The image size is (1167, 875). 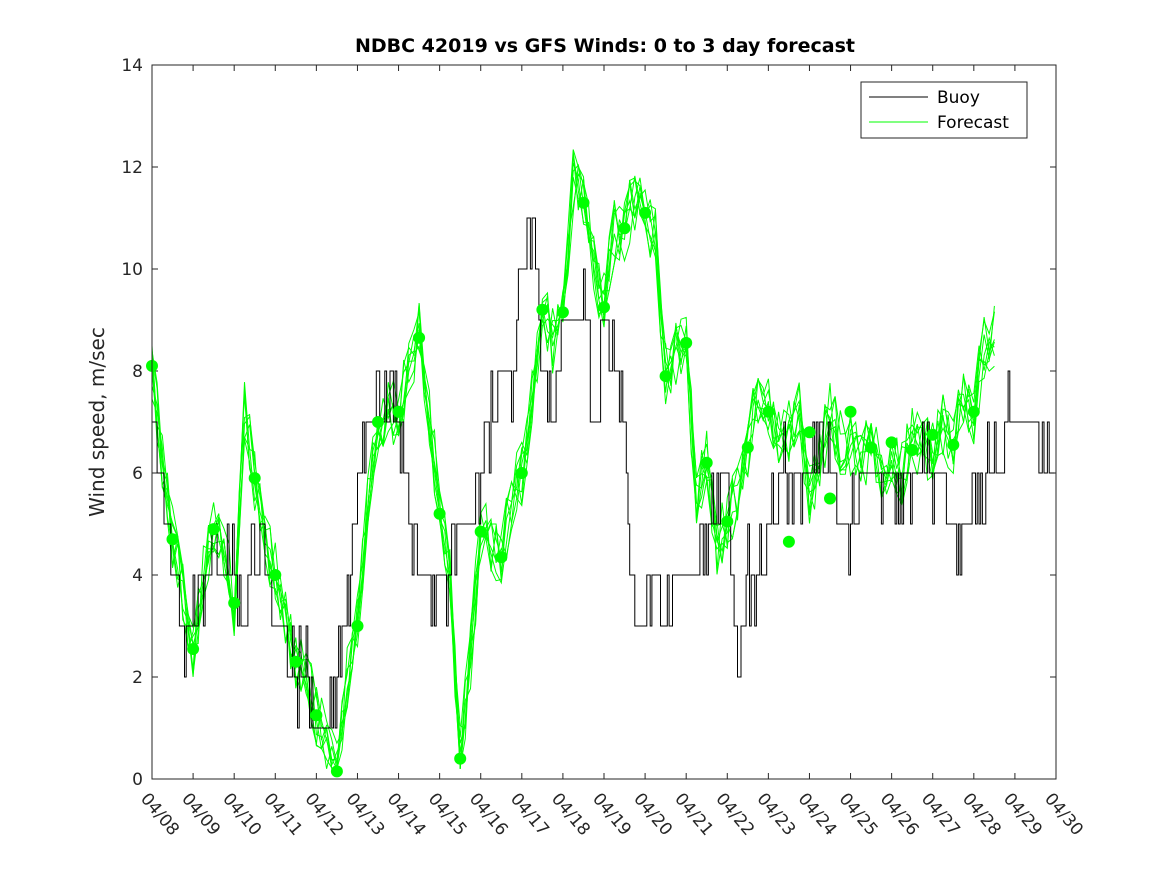 What do you see at coordinates (132, 270) in the screenshot?
I see `y-tick-label: 10` at bounding box center [132, 270].